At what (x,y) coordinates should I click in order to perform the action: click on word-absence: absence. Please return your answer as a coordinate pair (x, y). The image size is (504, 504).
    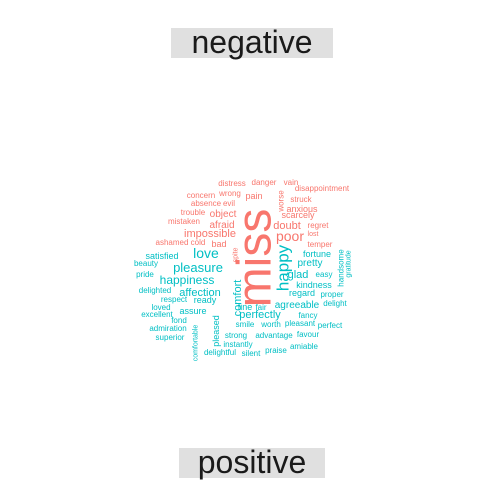
    Looking at the image, I should click on (206, 203).